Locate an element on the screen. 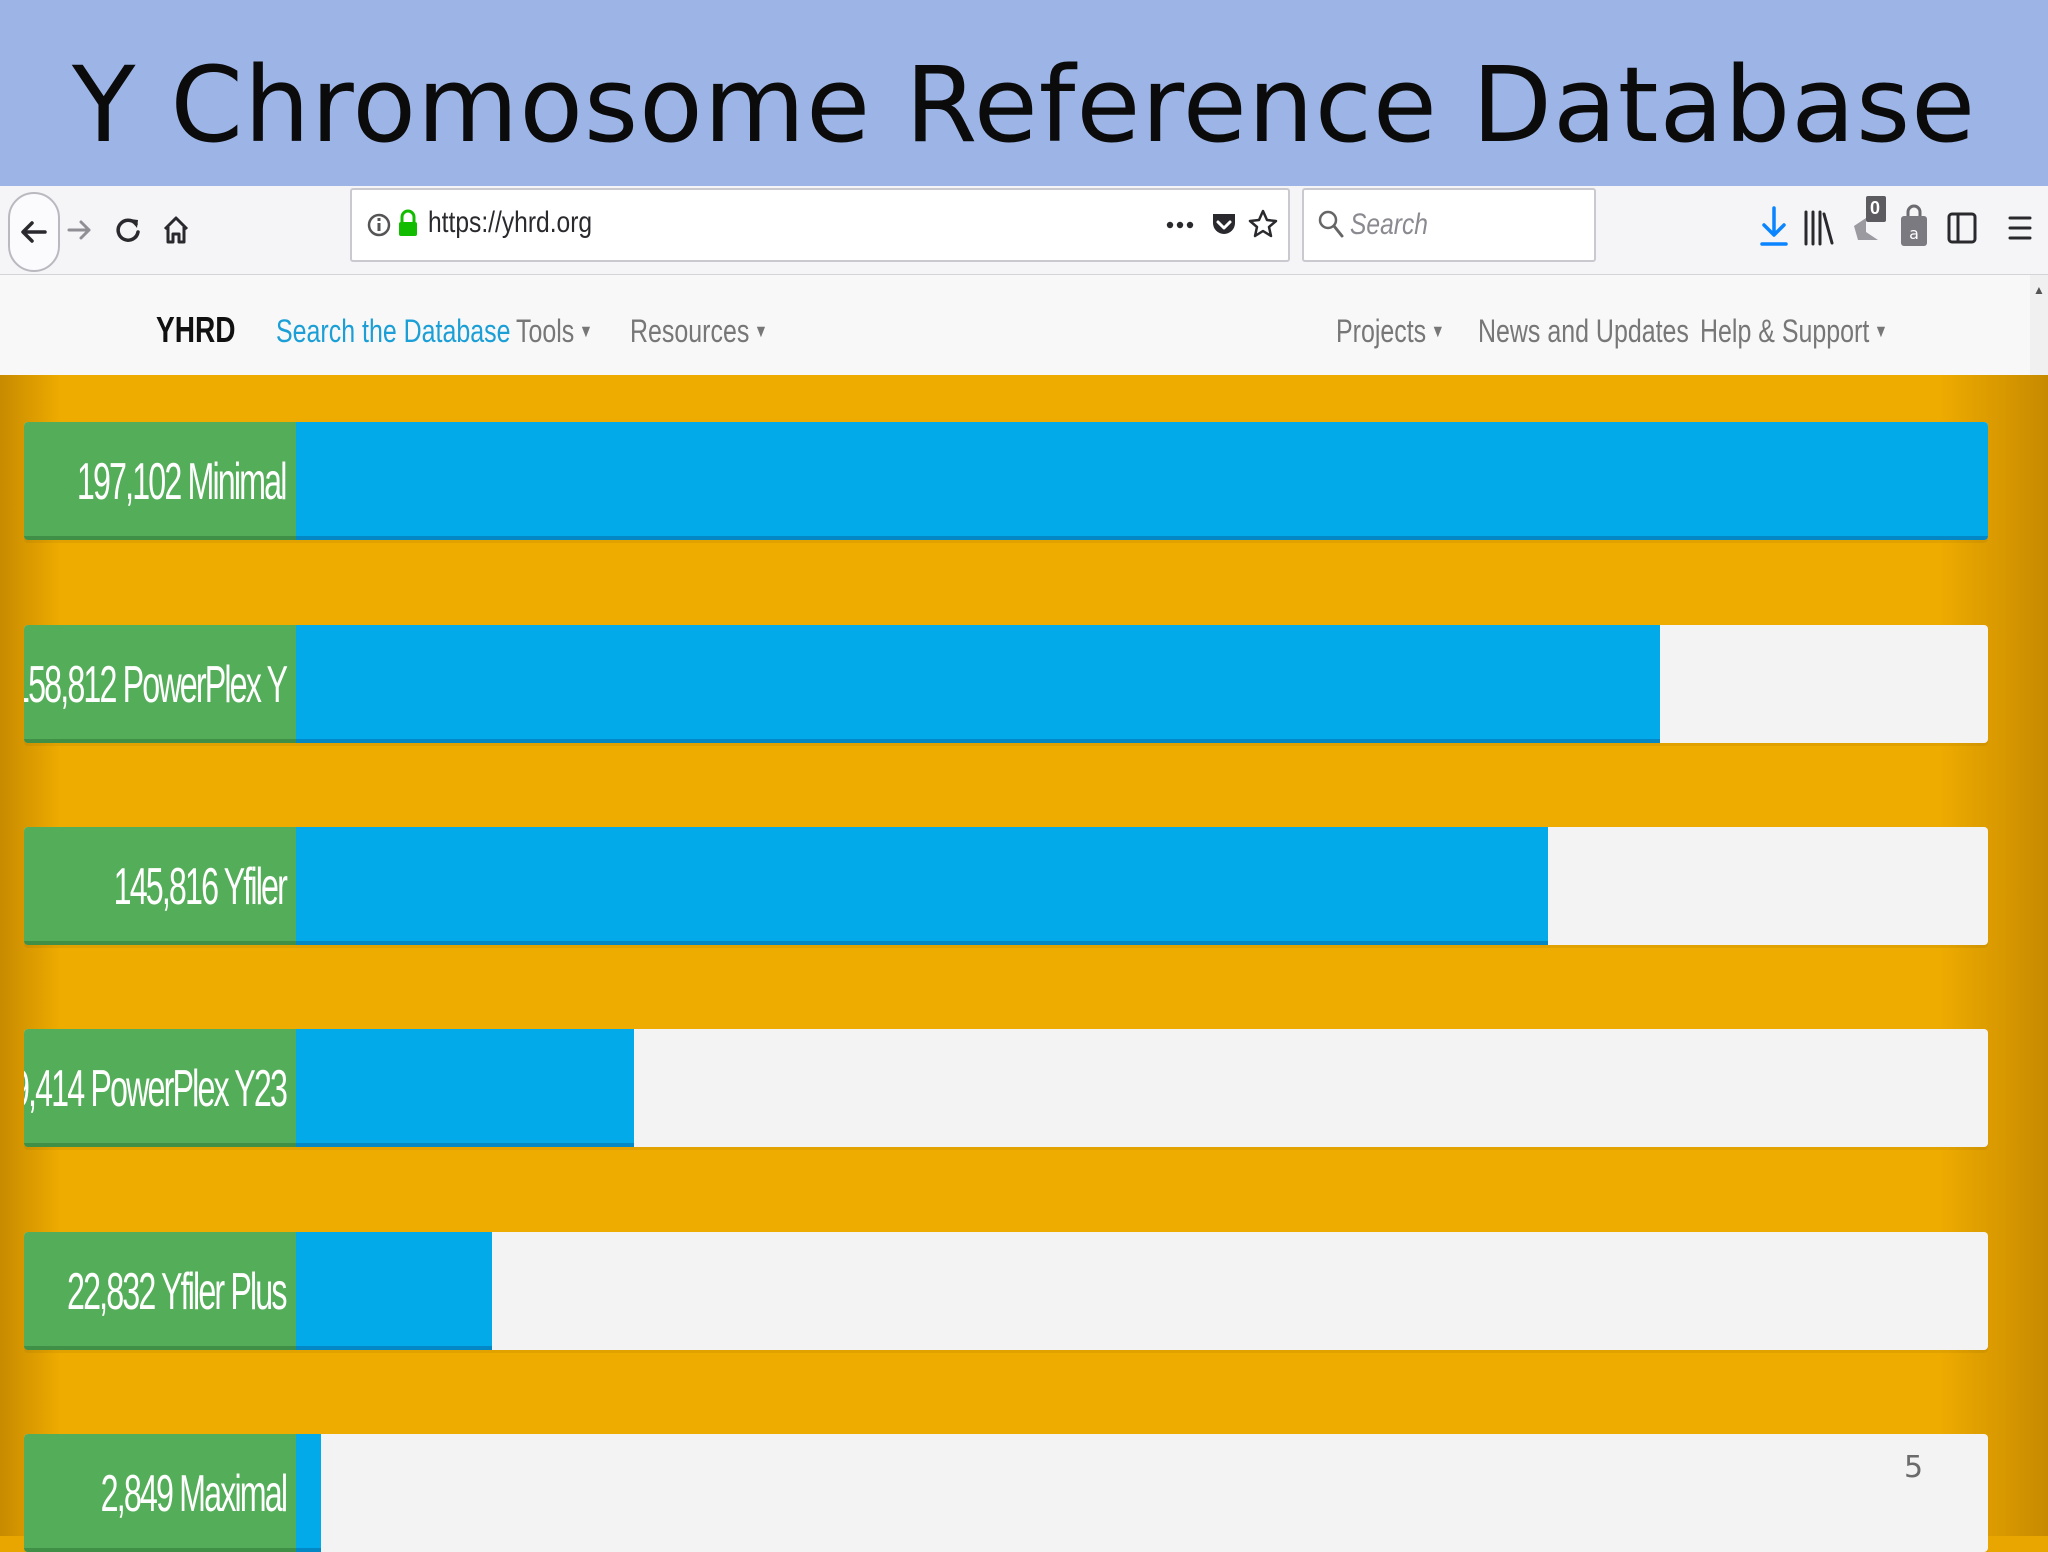 The image size is (2048, 1552). page-scrollbar: ▲ is located at coordinates (2039, 325).